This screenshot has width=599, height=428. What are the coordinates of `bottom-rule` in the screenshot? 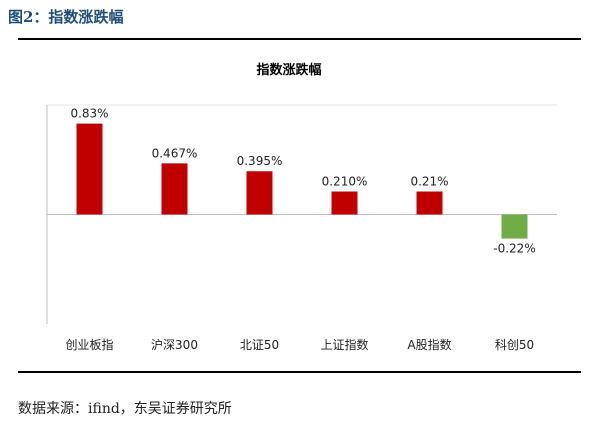 It's located at (299, 372).